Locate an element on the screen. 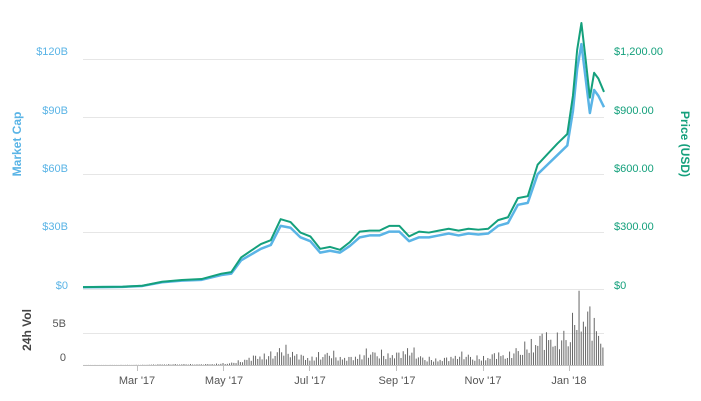 The height and width of the screenshot is (401, 701). left-tick-label: $120B is located at coordinates (52, 52).